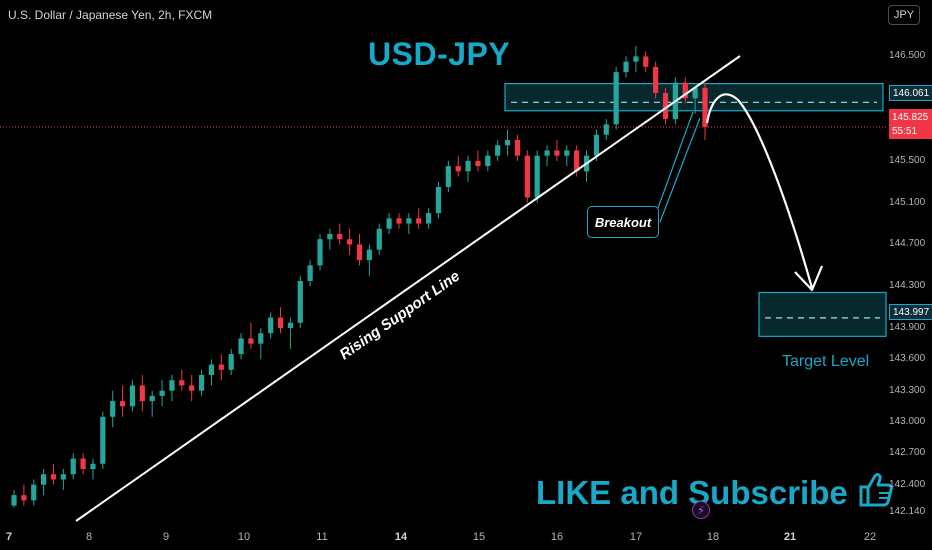 Image resolution: width=932 pixels, height=550 pixels. I want to click on like-subscribe-banner: LIKE and Subscribe, so click(715, 491).